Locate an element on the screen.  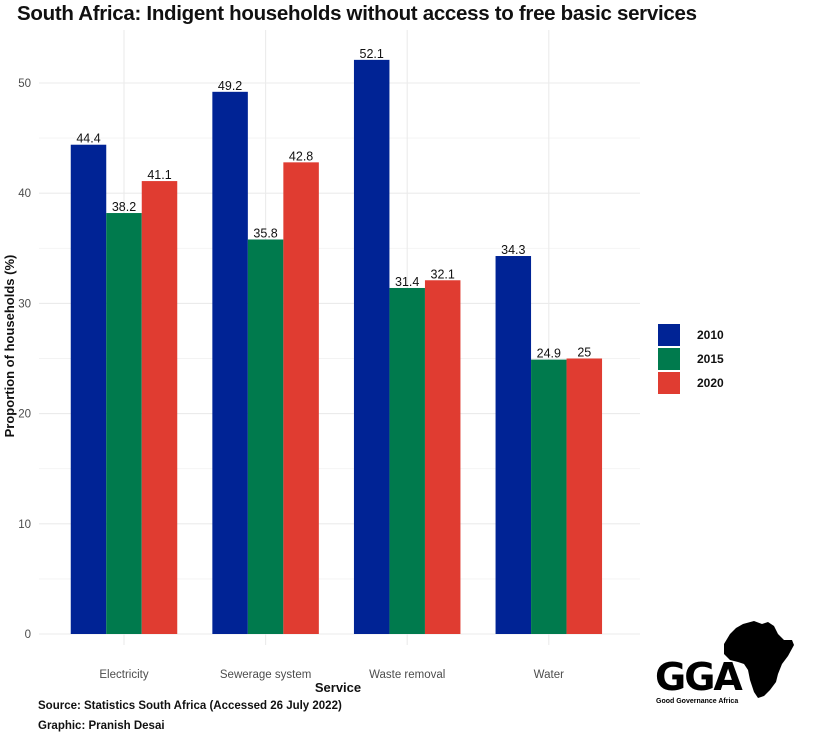
y-axis-title: Proportion of households (%) is located at coordinates (9, 346).